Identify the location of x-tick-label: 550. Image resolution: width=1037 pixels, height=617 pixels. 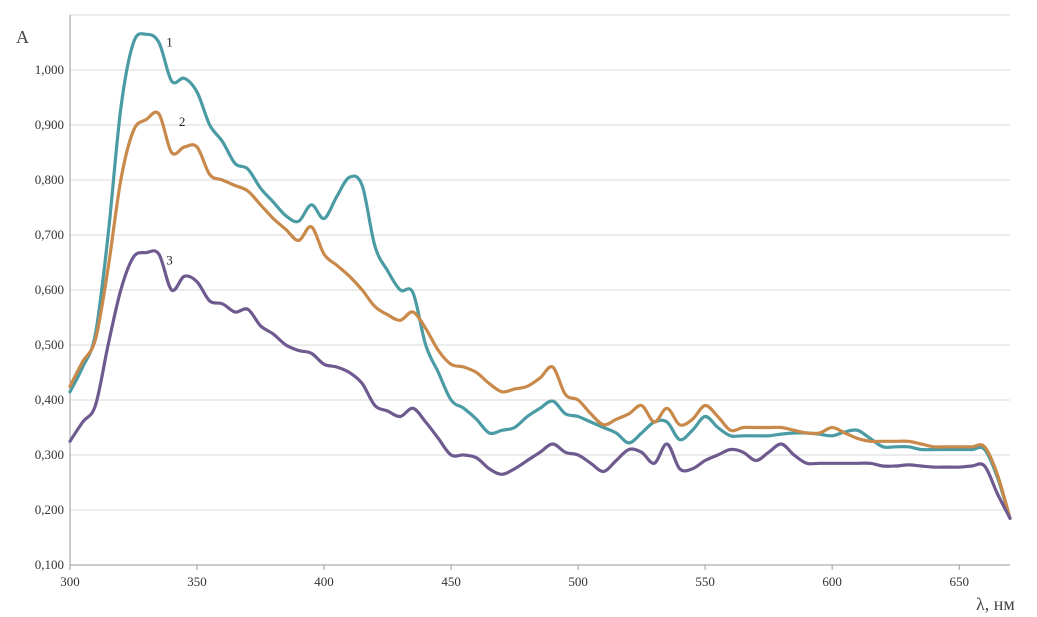
(705, 581).